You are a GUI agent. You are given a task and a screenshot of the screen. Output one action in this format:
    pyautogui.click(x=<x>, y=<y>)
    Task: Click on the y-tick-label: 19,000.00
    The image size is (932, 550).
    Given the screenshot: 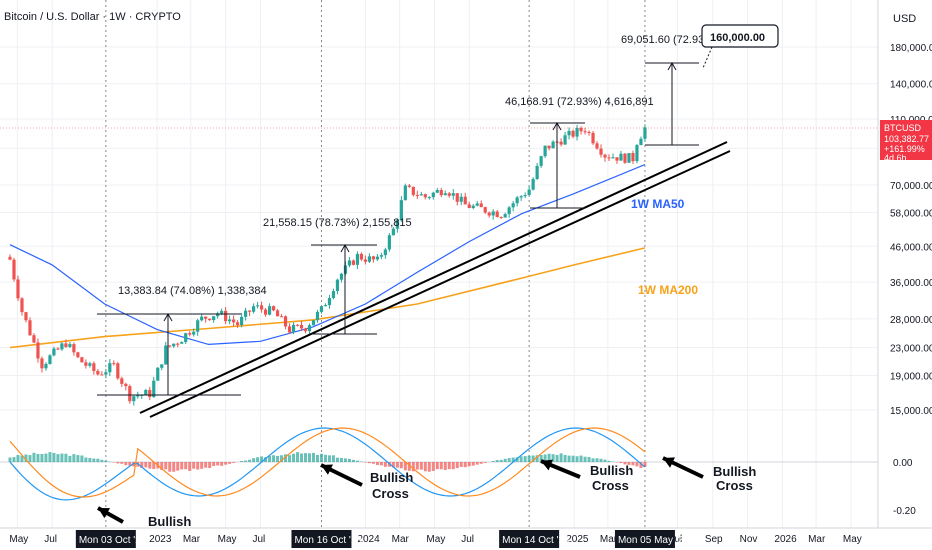 What is the action you would take?
    pyautogui.click(x=911, y=376)
    